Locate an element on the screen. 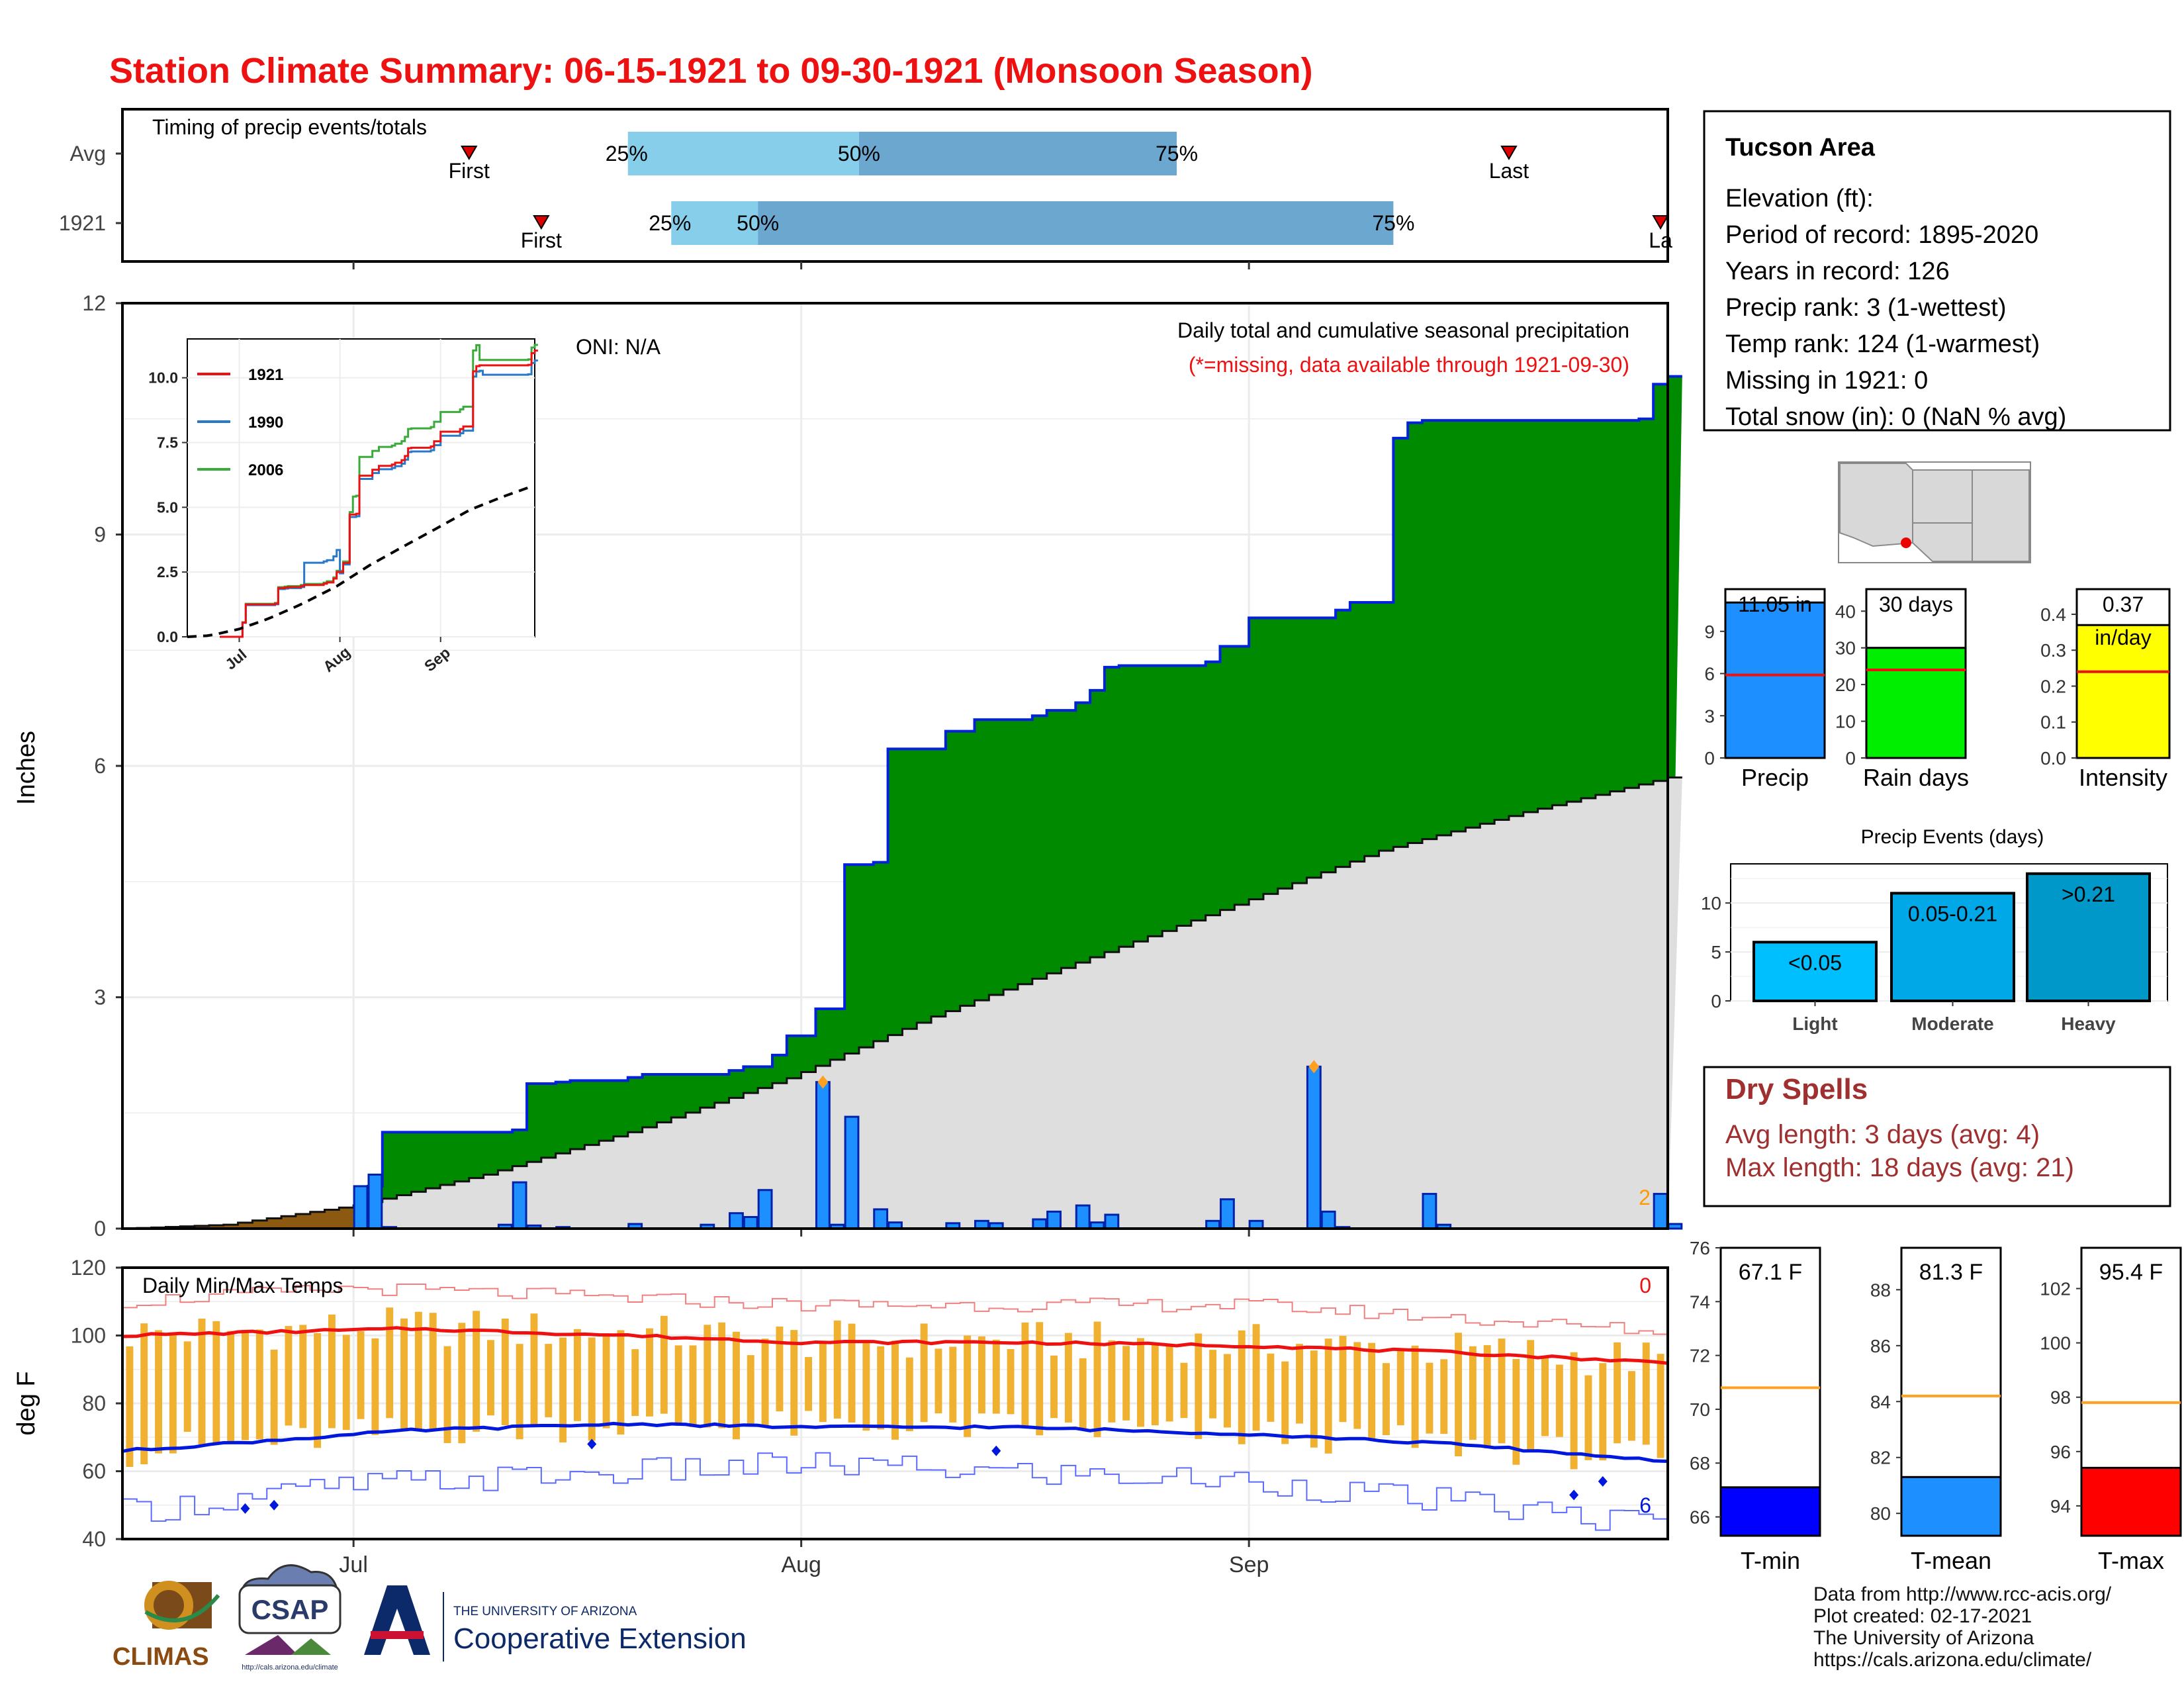 This screenshot has height=1688, width=2184. gauge-label: Intensity is located at coordinates (2123, 777).